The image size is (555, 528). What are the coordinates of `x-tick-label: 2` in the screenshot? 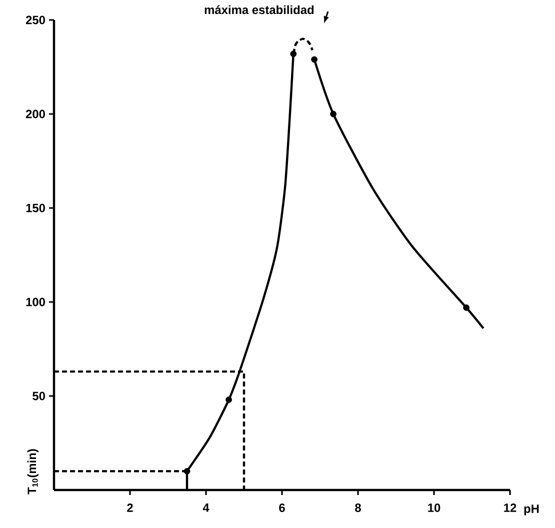 It's located at (130, 508).